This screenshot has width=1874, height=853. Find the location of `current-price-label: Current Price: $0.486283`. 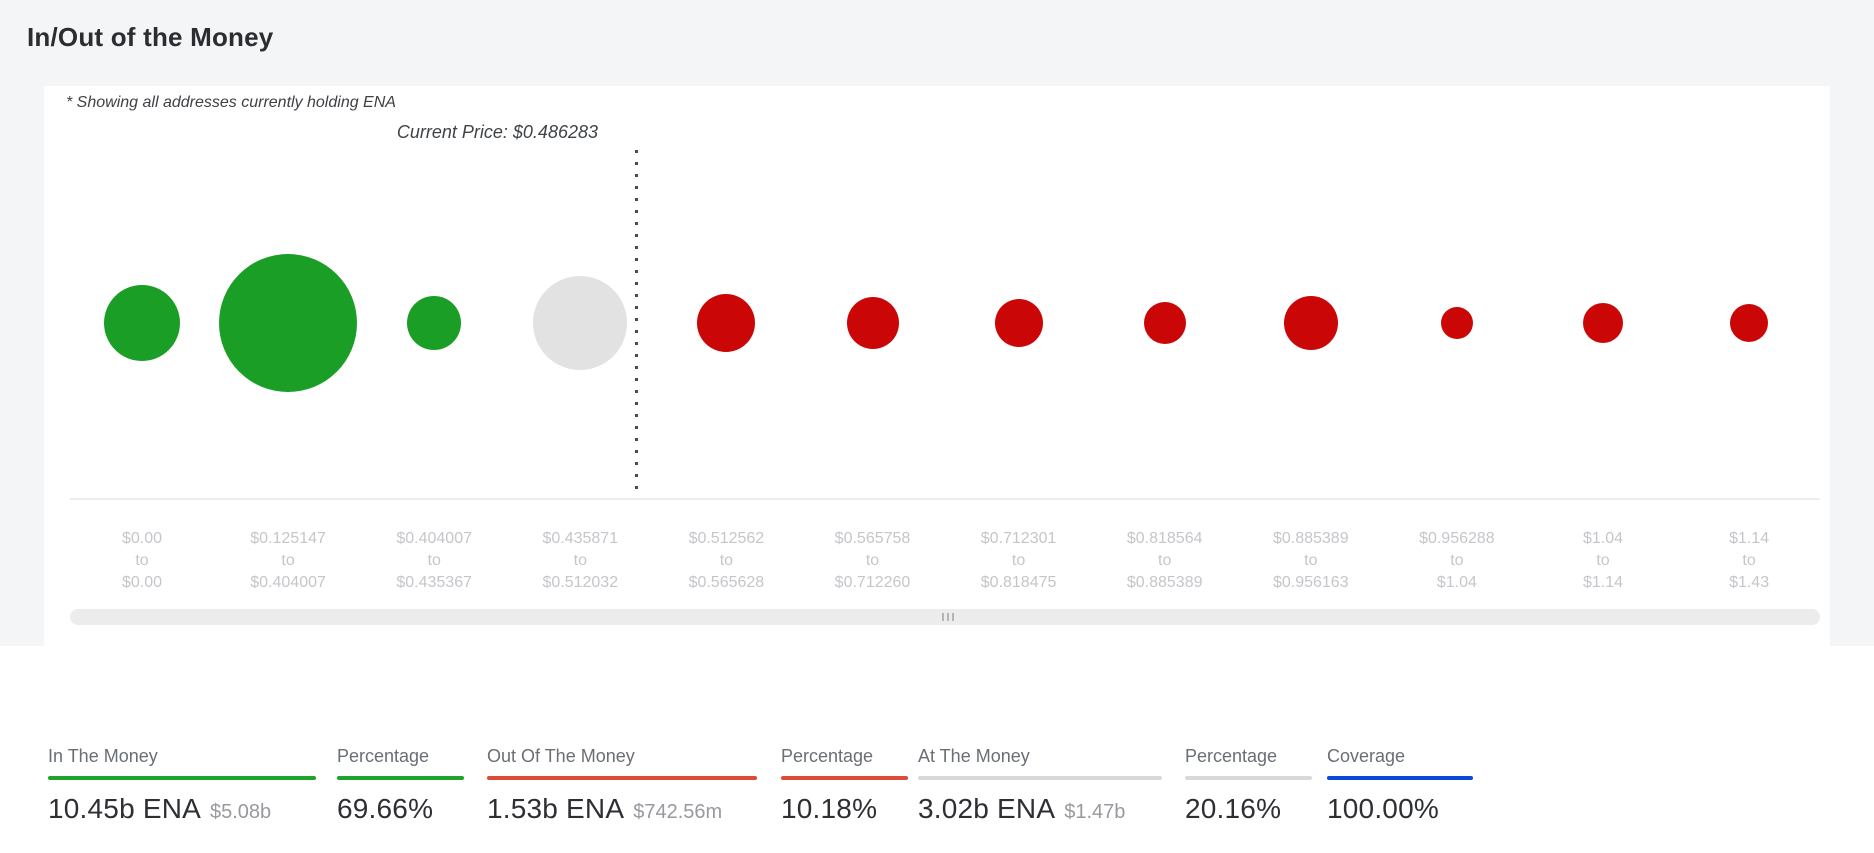

current-price-label: Current Price: $0.486283 is located at coordinates (497, 132).